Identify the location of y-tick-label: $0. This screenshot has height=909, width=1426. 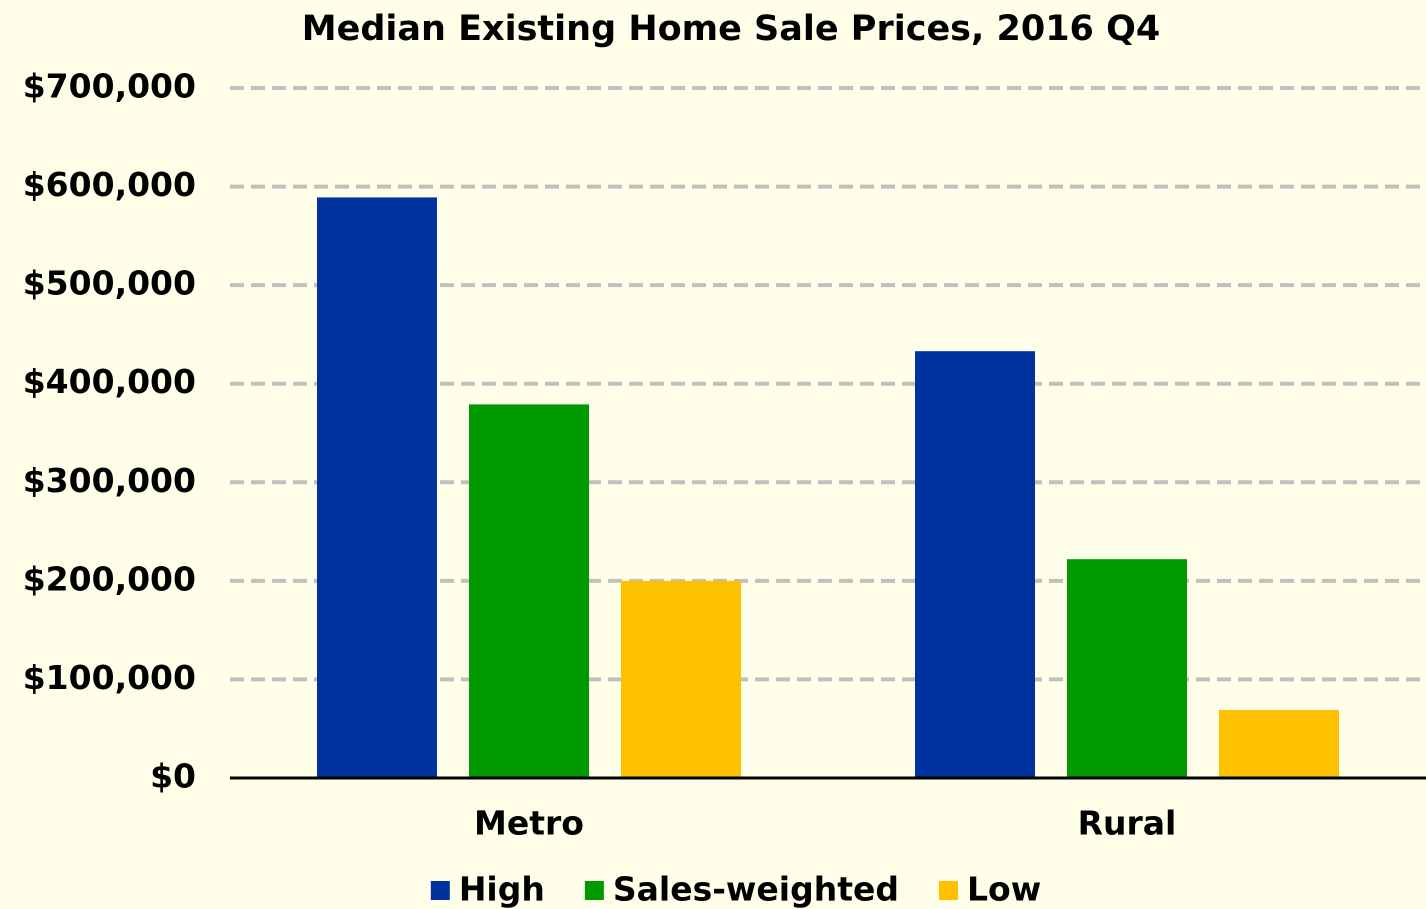
(173, 776).